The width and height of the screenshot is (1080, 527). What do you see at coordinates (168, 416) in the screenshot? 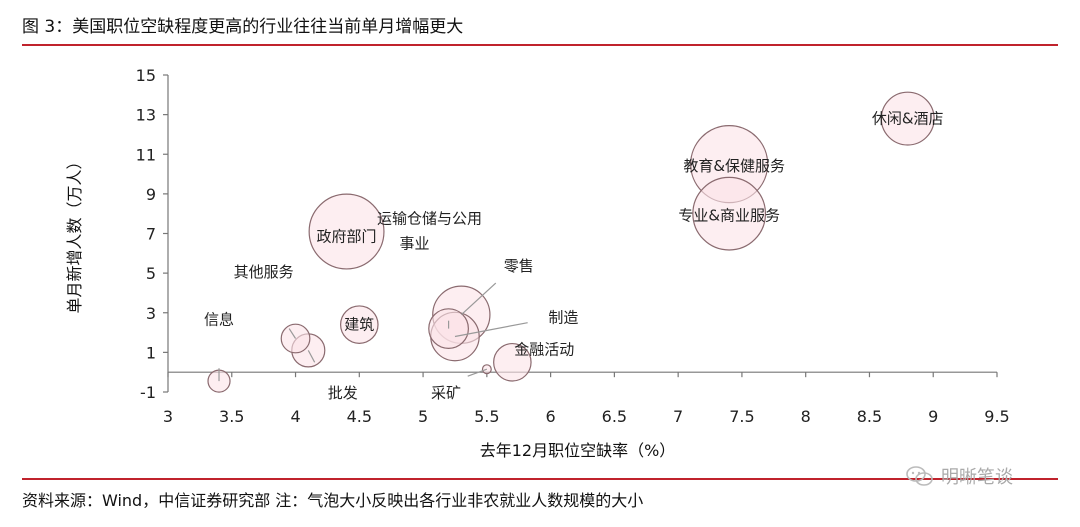
I see `x-tick-label: 3` at bounding box center [168, 416].